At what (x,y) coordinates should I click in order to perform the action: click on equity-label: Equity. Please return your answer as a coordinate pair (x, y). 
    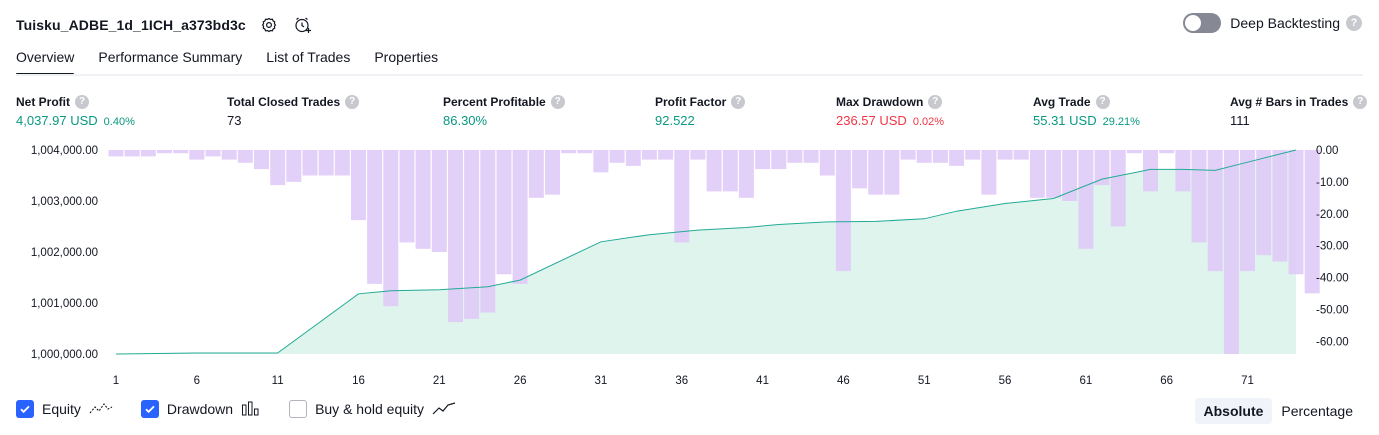
    Looking at the image, I should click on (61, 409).